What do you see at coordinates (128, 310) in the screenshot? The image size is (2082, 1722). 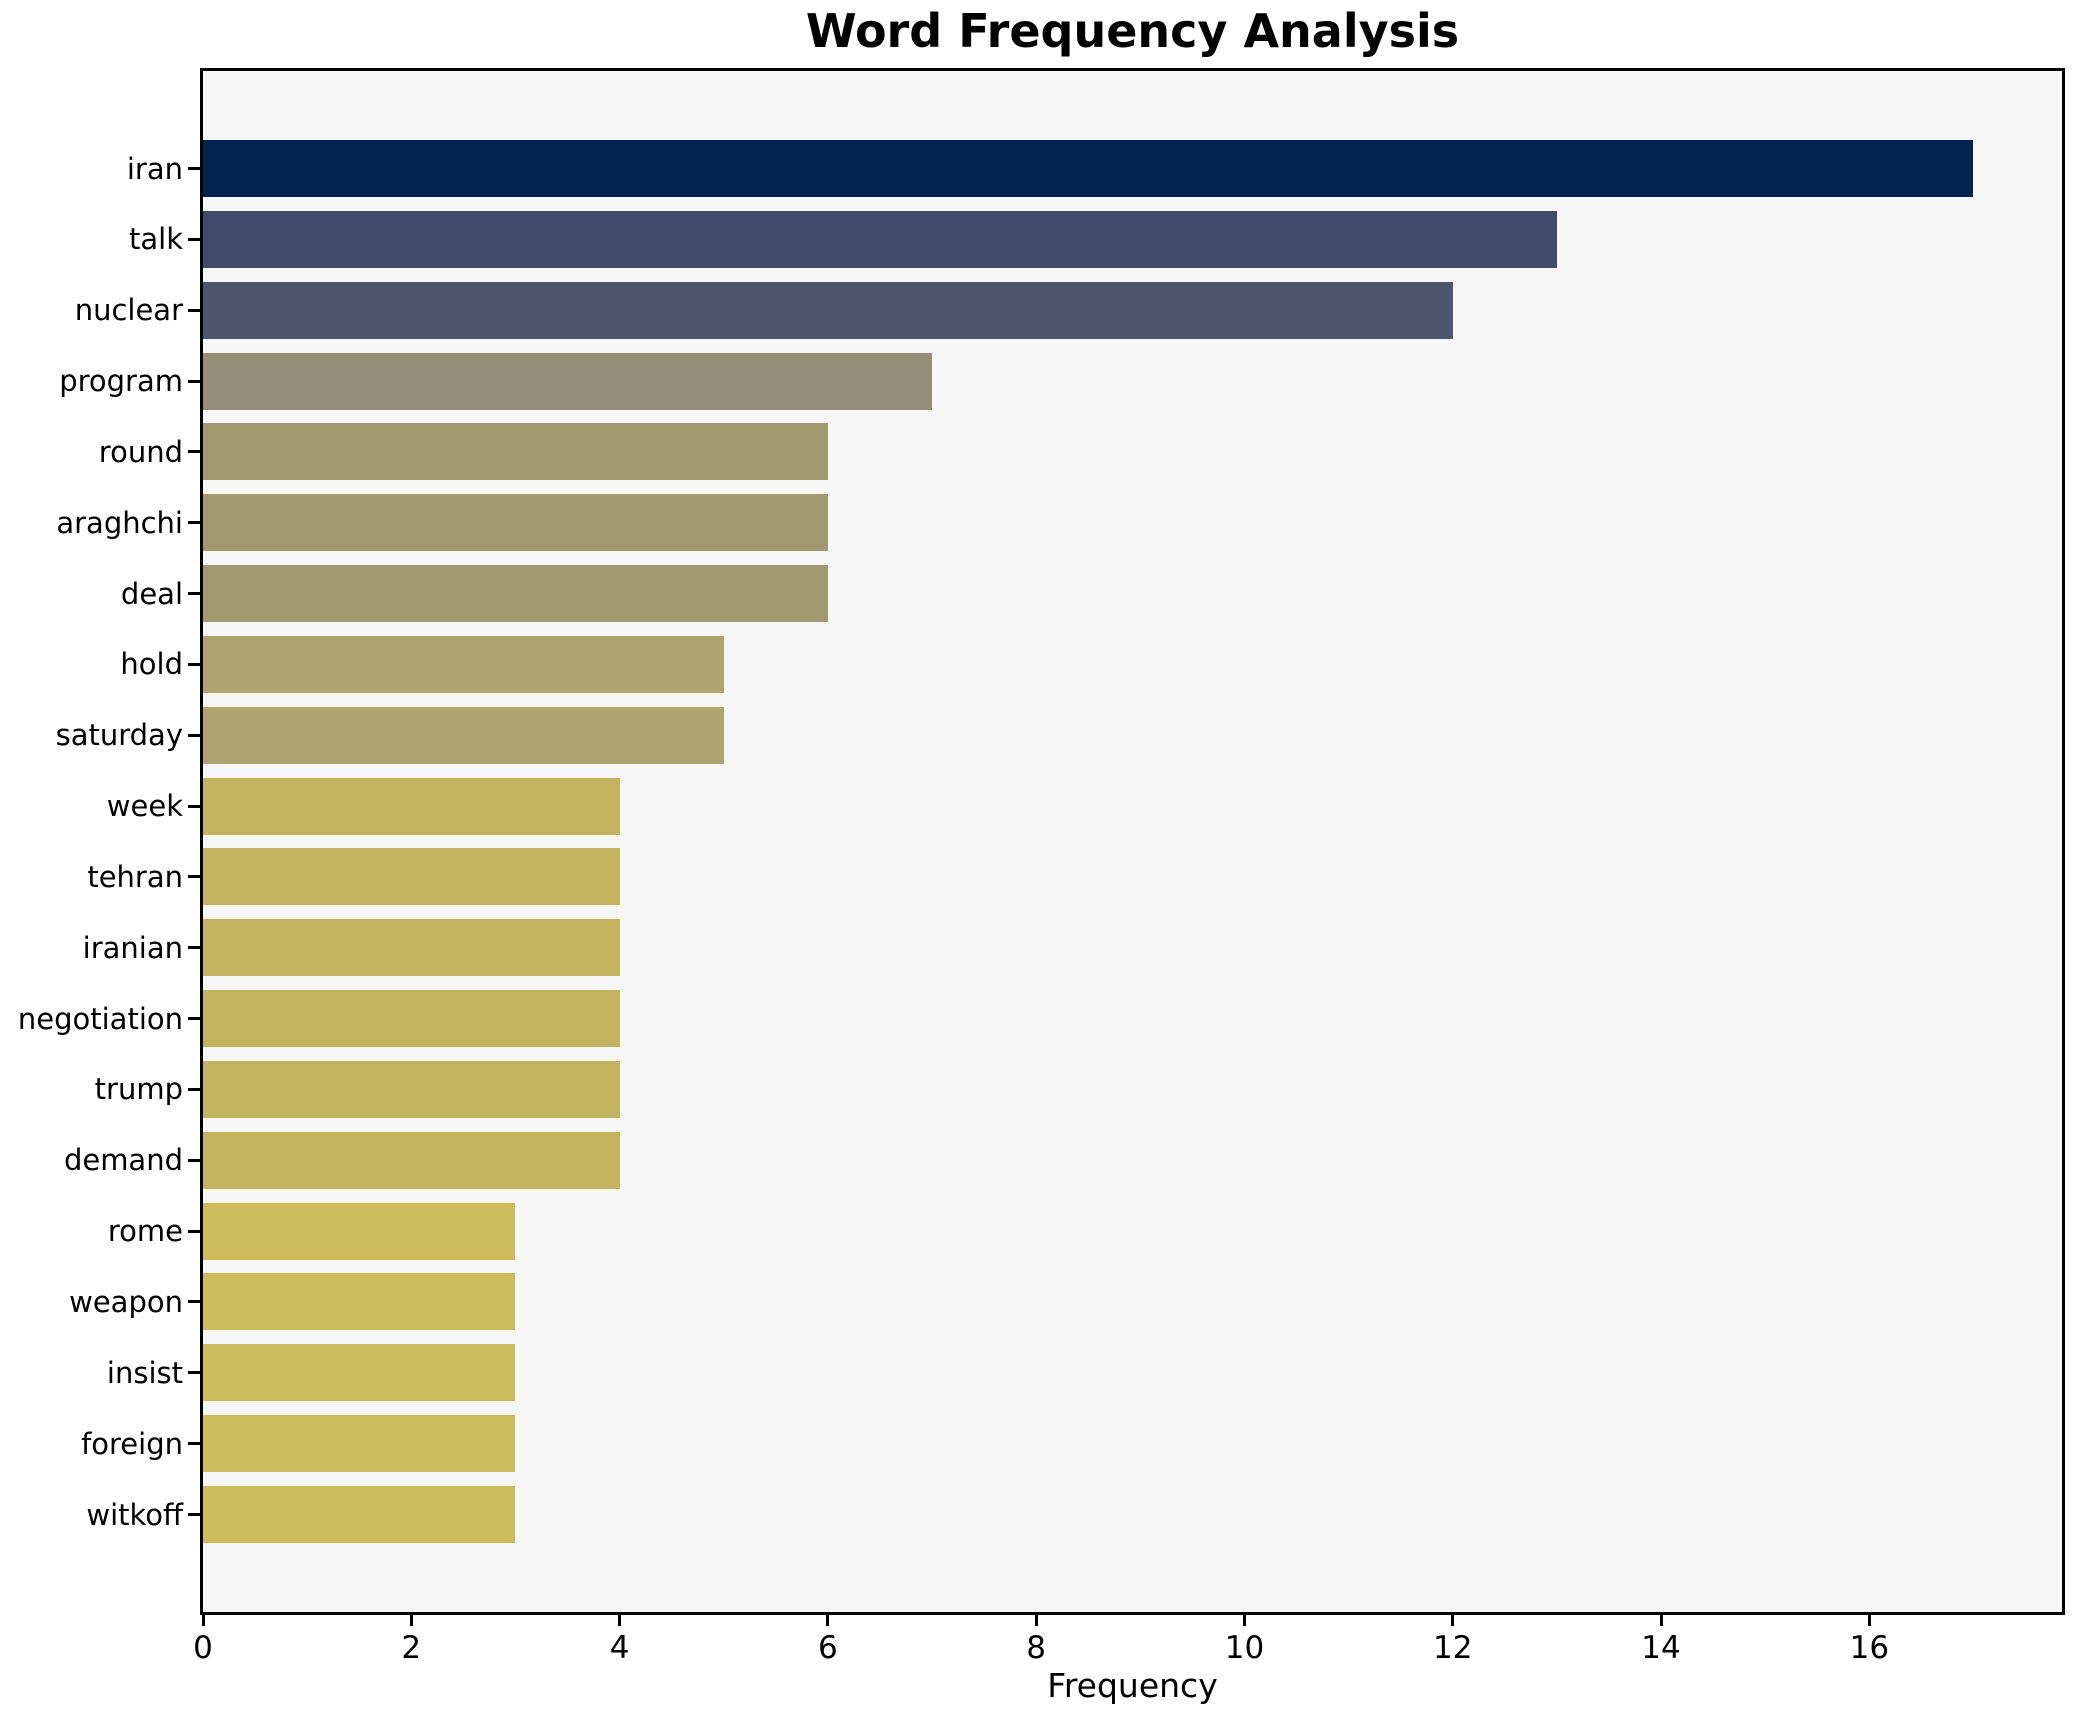 I see `y-tick-label-nuclear: nuclear` at bounding box center [128, 310].